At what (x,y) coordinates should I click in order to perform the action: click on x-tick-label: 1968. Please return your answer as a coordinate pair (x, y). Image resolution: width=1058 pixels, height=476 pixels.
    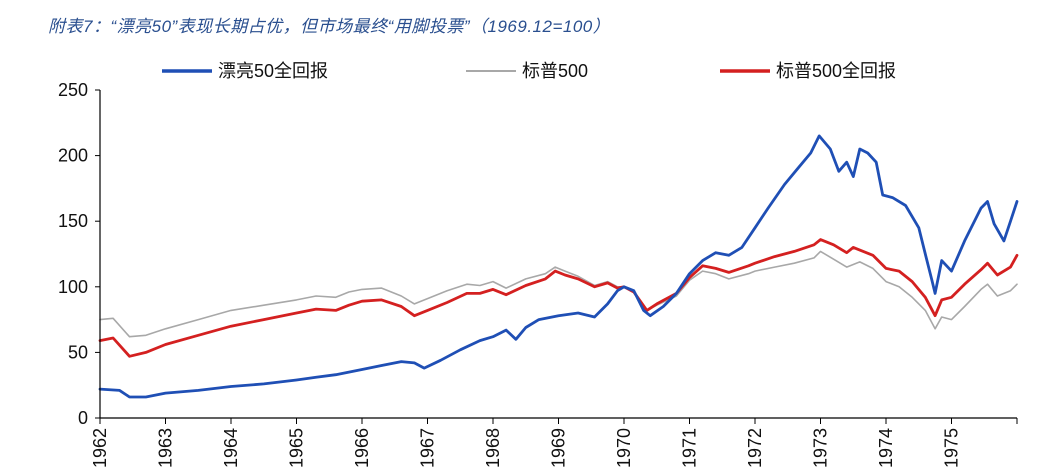
    Looking at the image, I should click on (493, 448).